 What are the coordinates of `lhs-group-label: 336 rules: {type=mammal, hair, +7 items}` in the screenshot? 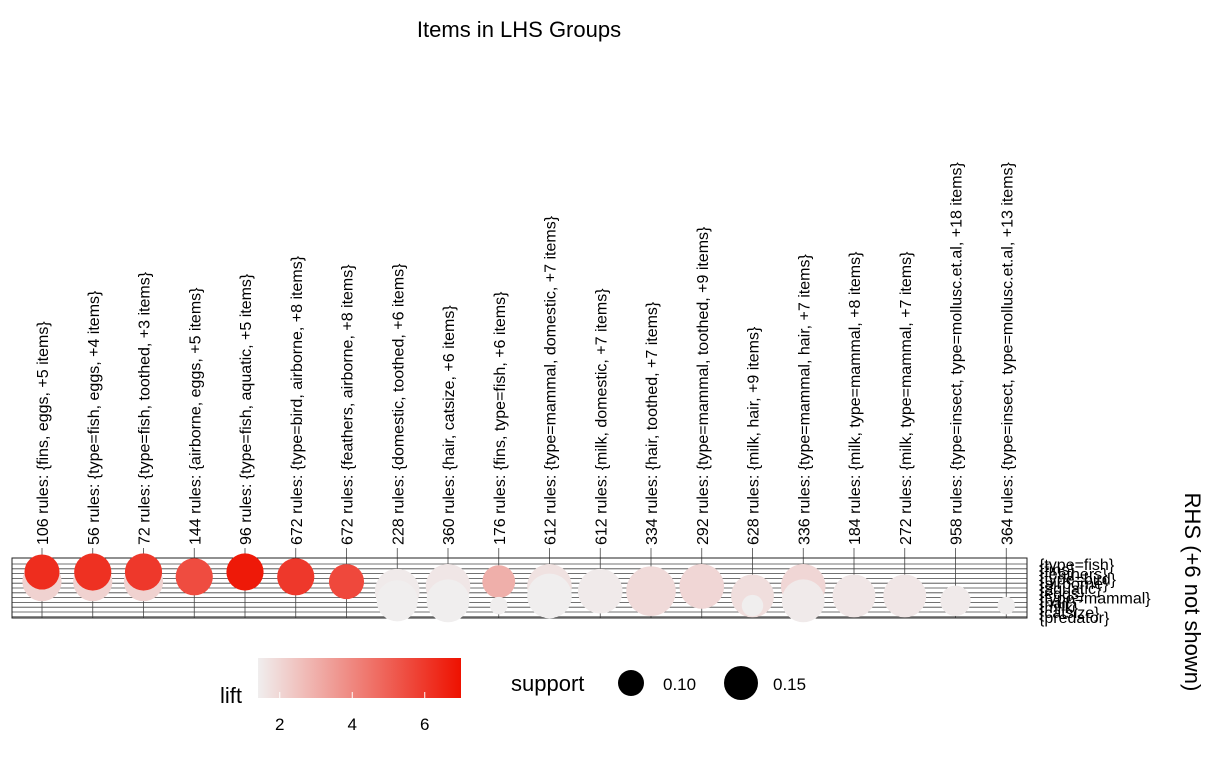 It's located at (804, 399).